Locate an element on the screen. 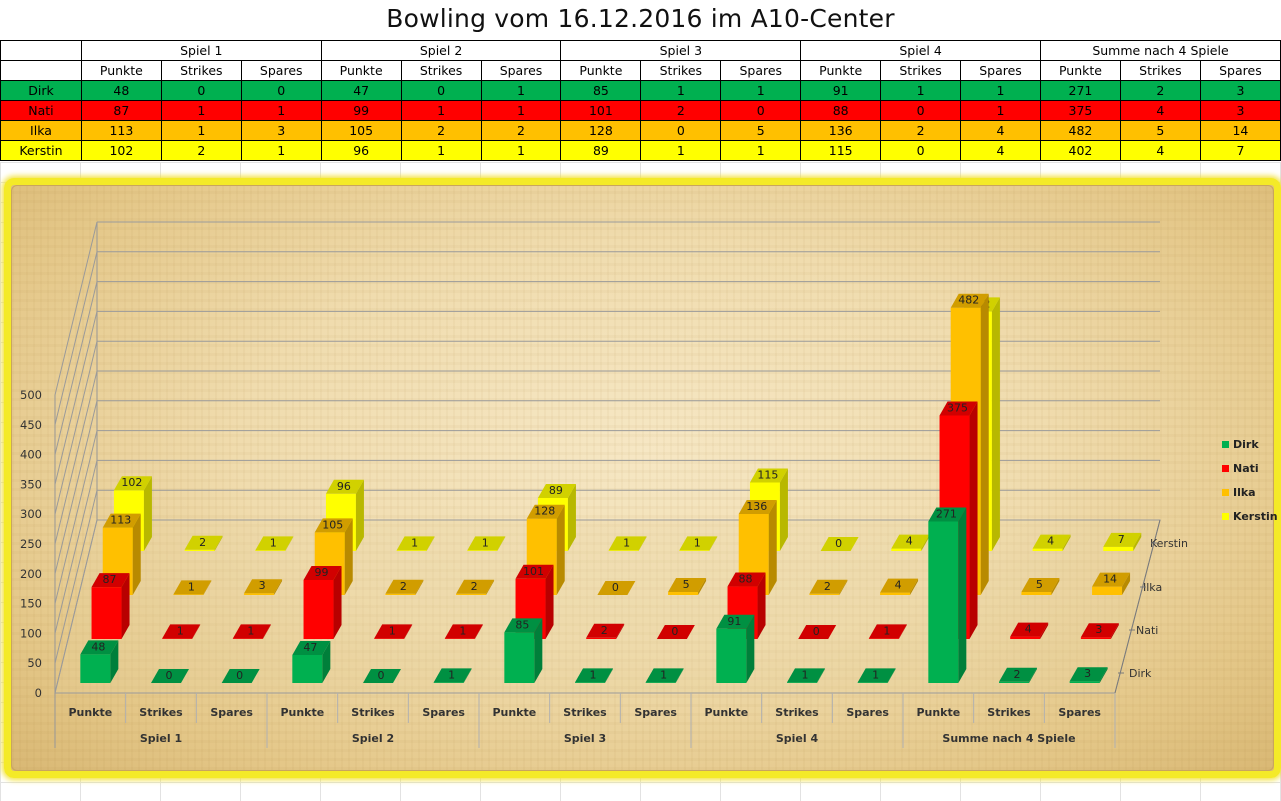 The height and width of the screenshot is (801, 1281). bar-front-ilka is located at coordinates (683, 593).